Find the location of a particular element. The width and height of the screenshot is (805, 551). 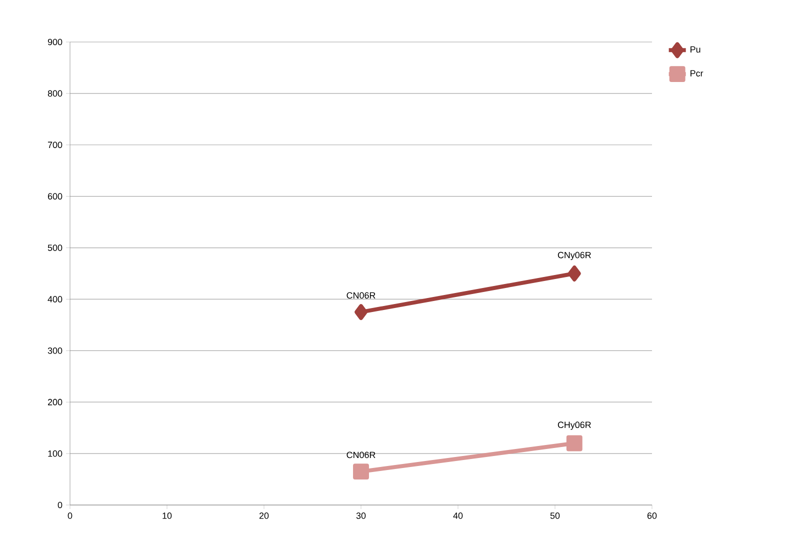

x-tick-label: 10 is located at coordinates (167, 515).